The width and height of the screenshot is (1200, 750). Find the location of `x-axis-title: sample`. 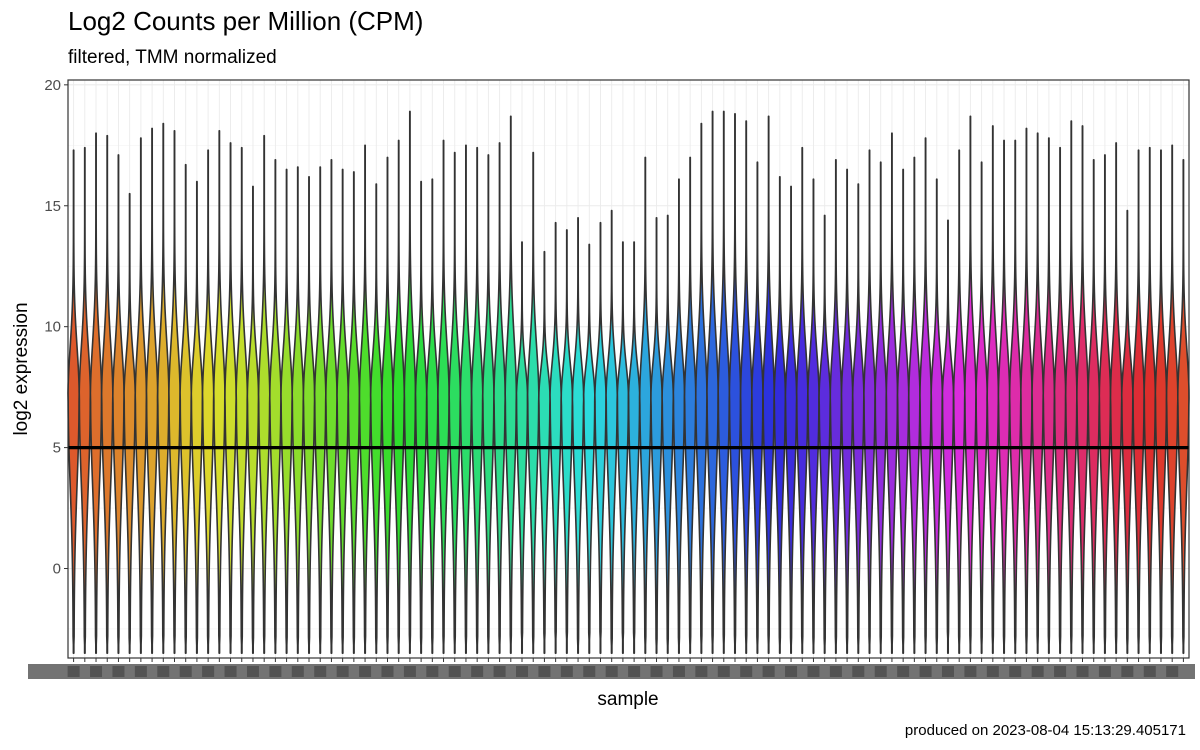

x-axis-title: sample is located at coordinates (627, 699).